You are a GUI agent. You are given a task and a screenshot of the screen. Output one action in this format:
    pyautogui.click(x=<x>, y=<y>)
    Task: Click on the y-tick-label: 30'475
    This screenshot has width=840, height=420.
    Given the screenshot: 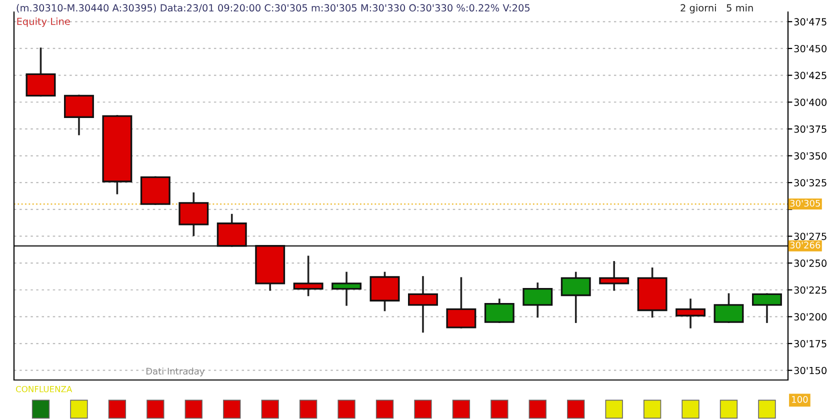 What is the action you would take?
    pyautogui.click(x=810, y=22)
    